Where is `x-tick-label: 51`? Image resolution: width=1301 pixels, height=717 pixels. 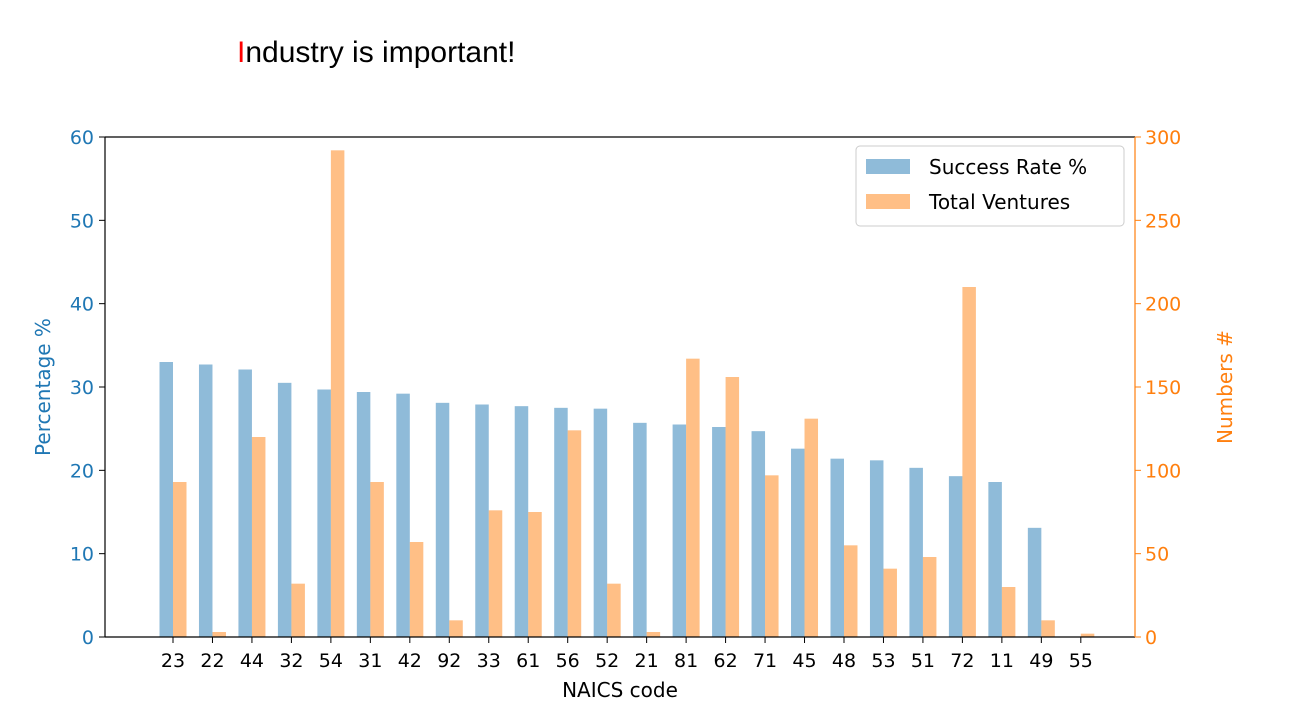 x-tick-label: 51 is located at coordinates (923, 661).